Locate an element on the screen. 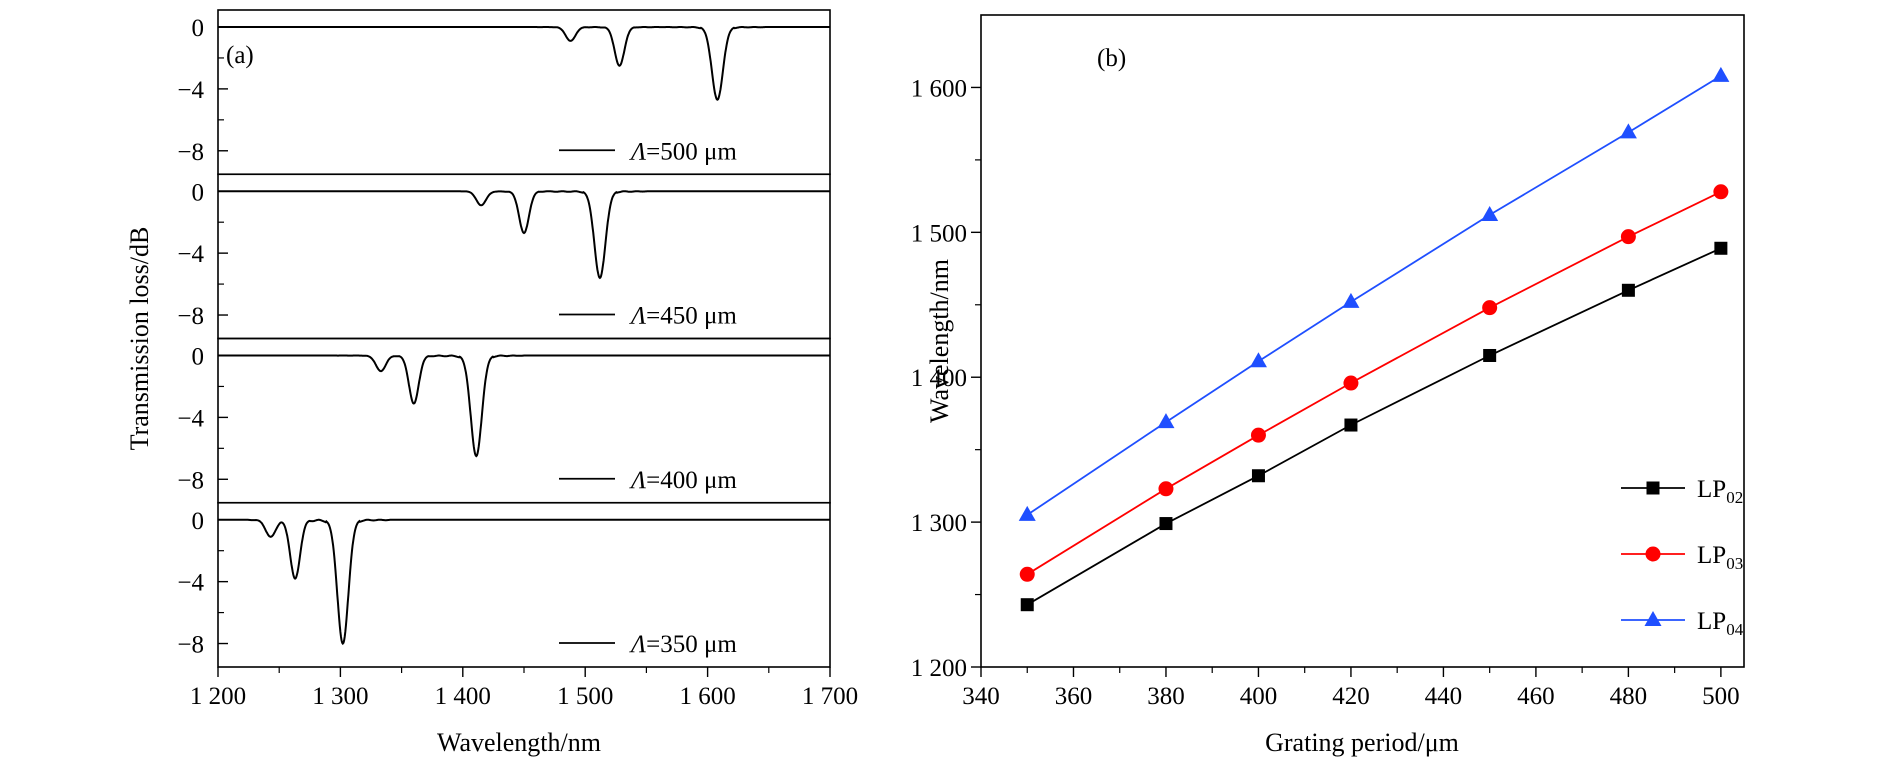 This screenshot has width=1890, height=761. x-tick-label: 1 600 is located at coordinates (707, 696).